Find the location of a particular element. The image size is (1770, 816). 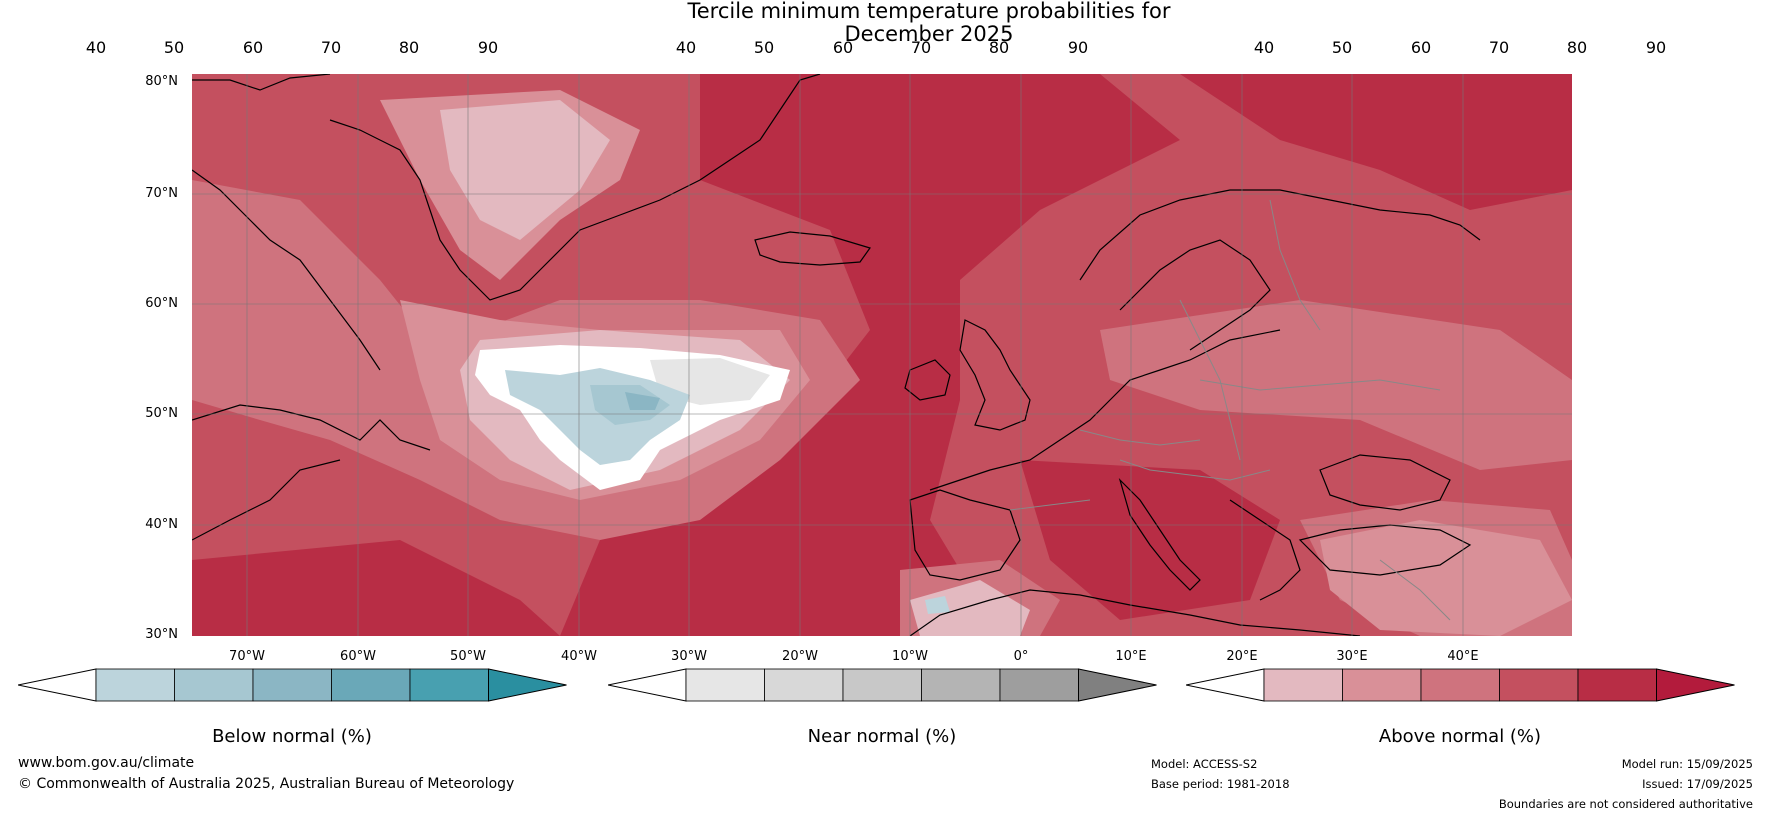

below-60-region is located at coordinates (642, 401).